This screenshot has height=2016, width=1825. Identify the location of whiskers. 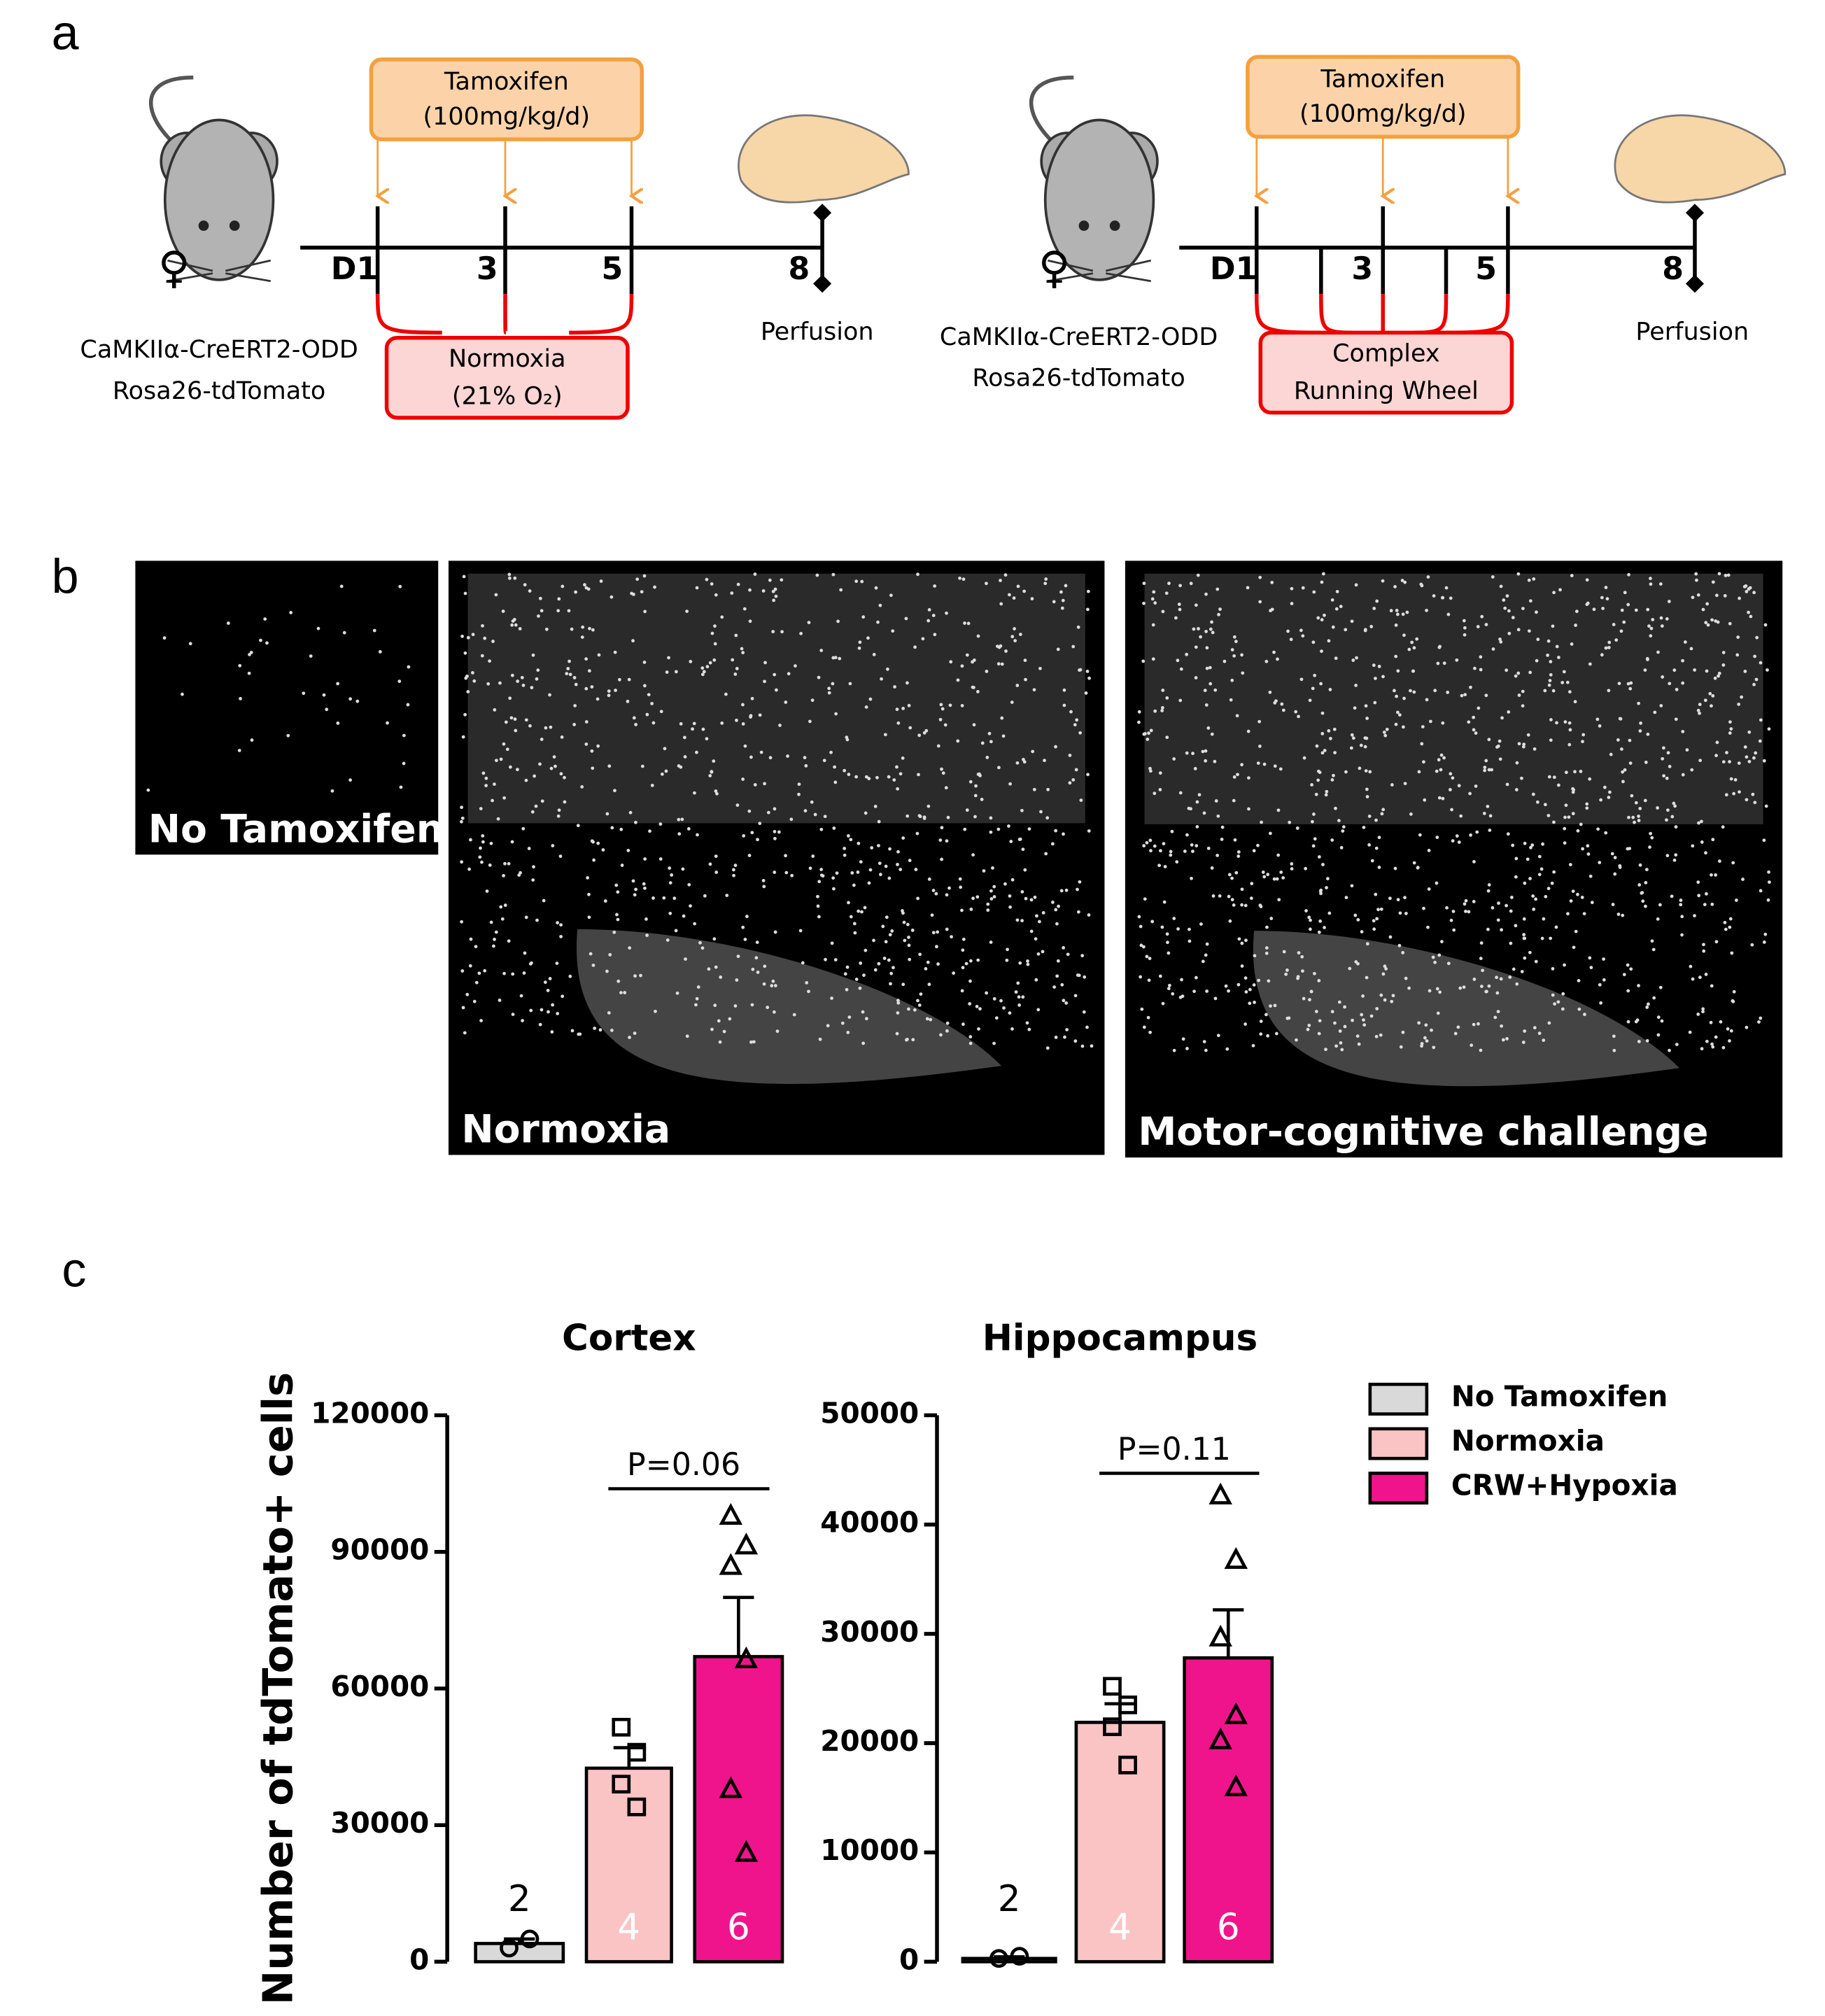
(1100, 271).